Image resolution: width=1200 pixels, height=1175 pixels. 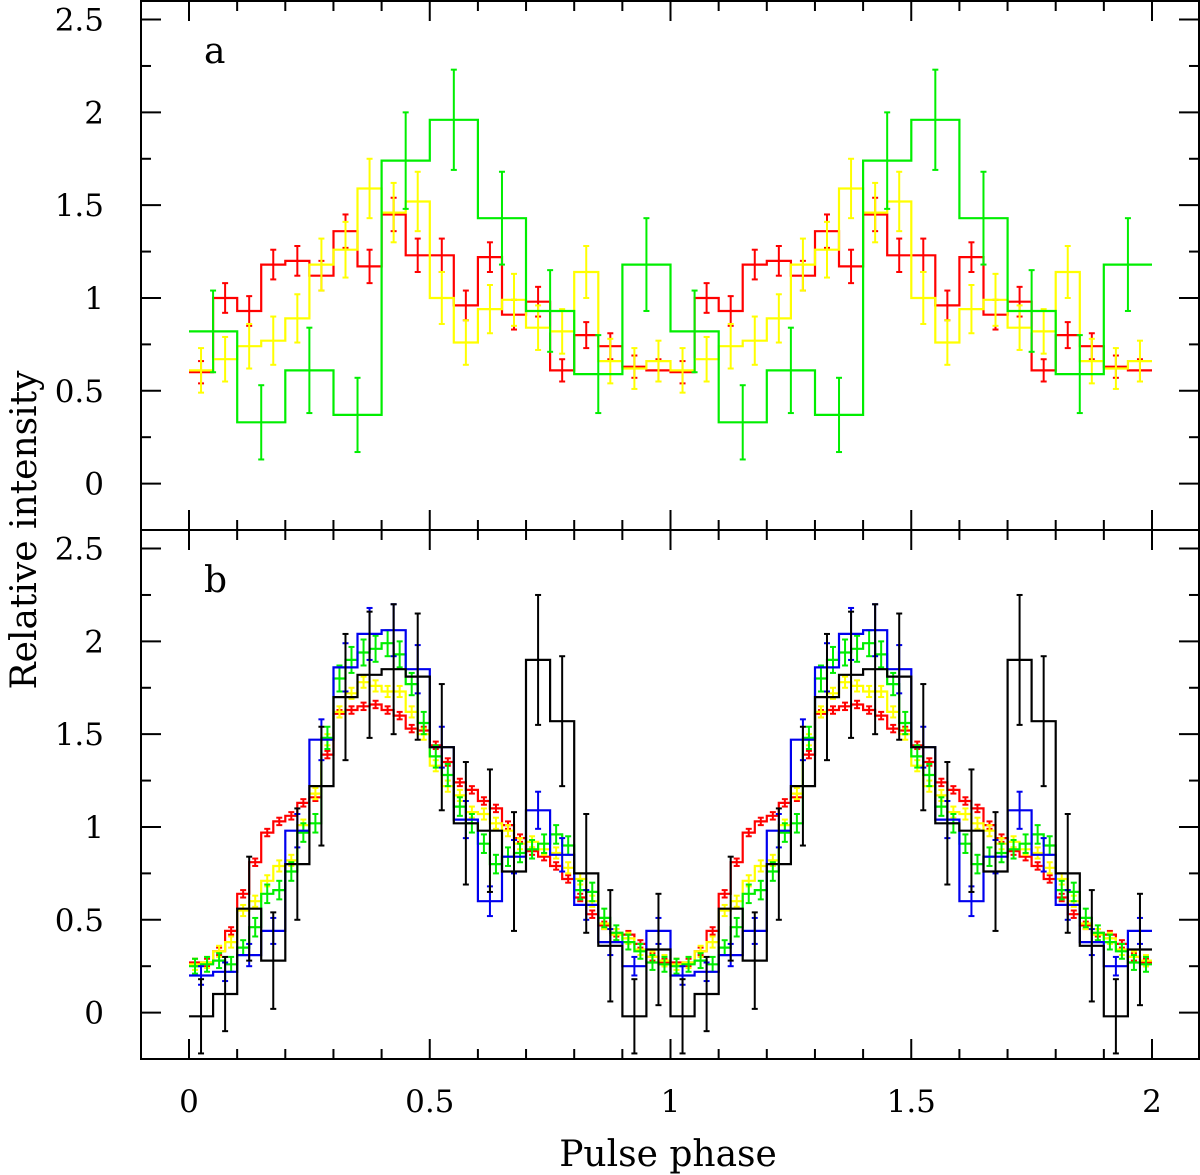 I want to click on y-tick-label: 0, so click(x=94, y=1014).